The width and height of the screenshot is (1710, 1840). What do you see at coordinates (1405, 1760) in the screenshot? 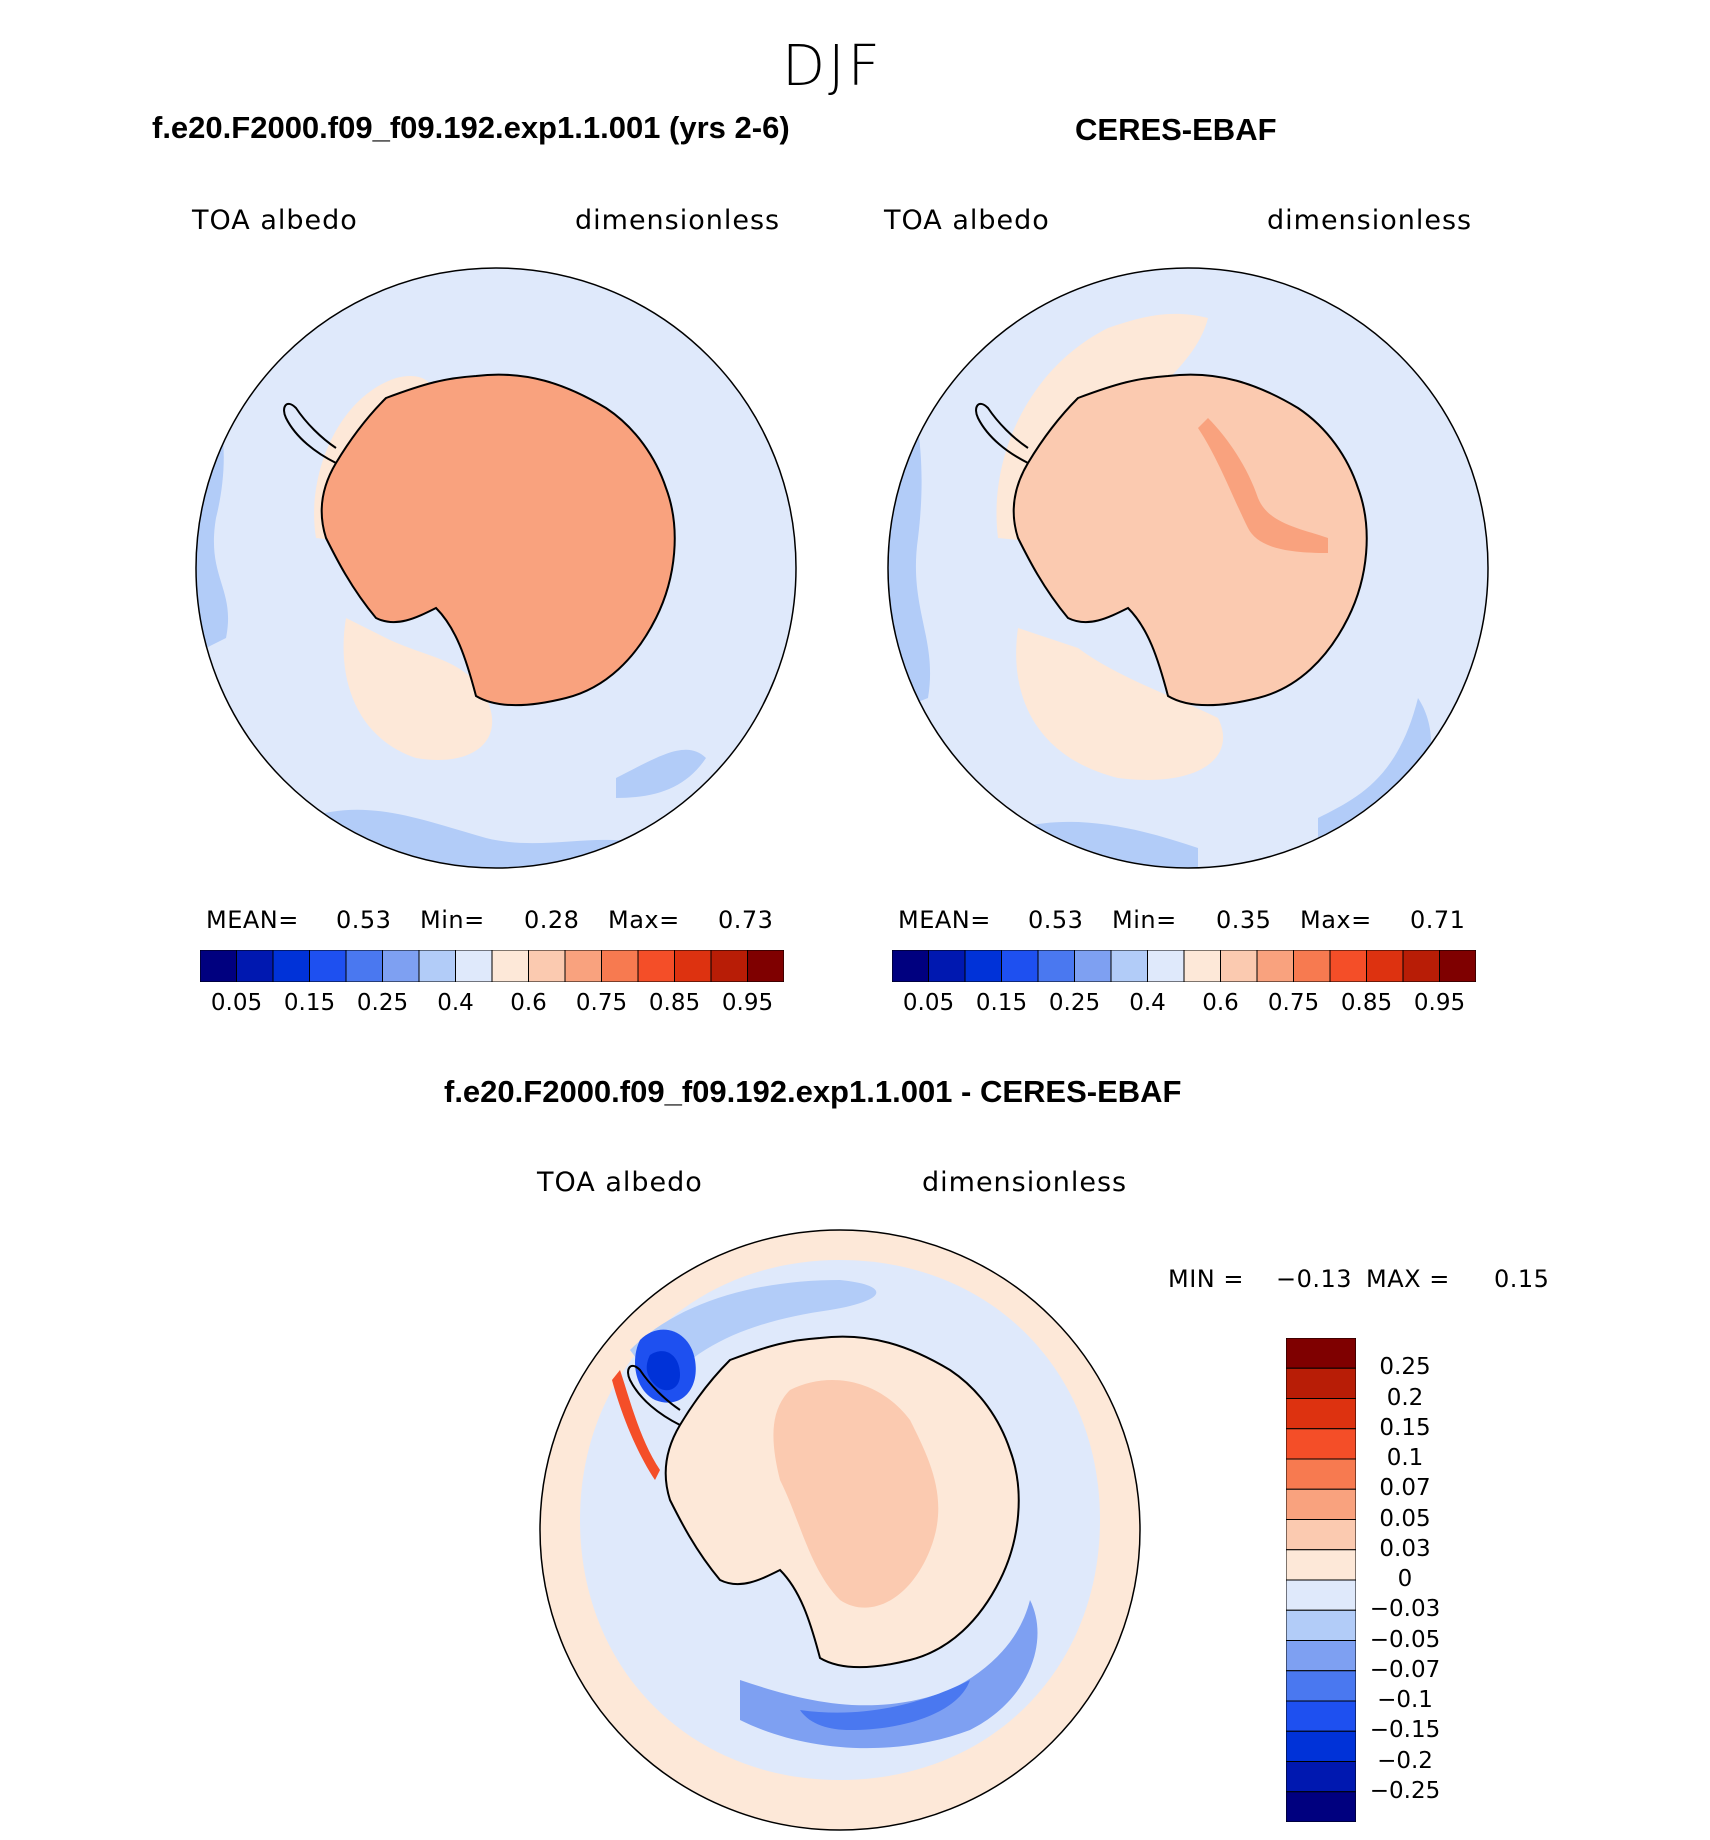
I see `diff-colorbar-tick-label: −0.2` at bounding box center [1405, 1760].